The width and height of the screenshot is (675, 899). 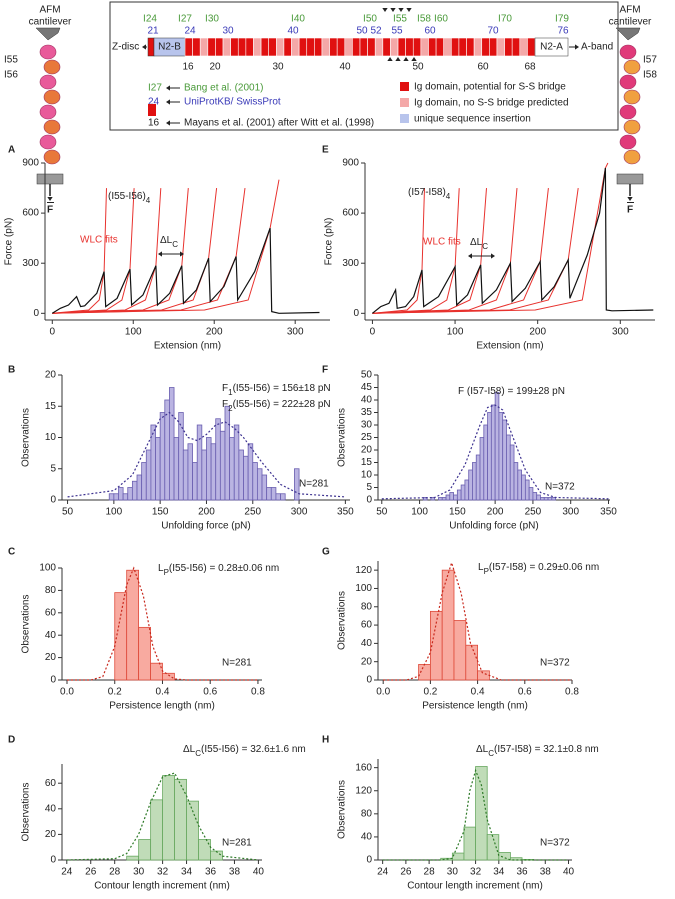 I want to click on y-tick-label: 120, so click(x=363, y=570).